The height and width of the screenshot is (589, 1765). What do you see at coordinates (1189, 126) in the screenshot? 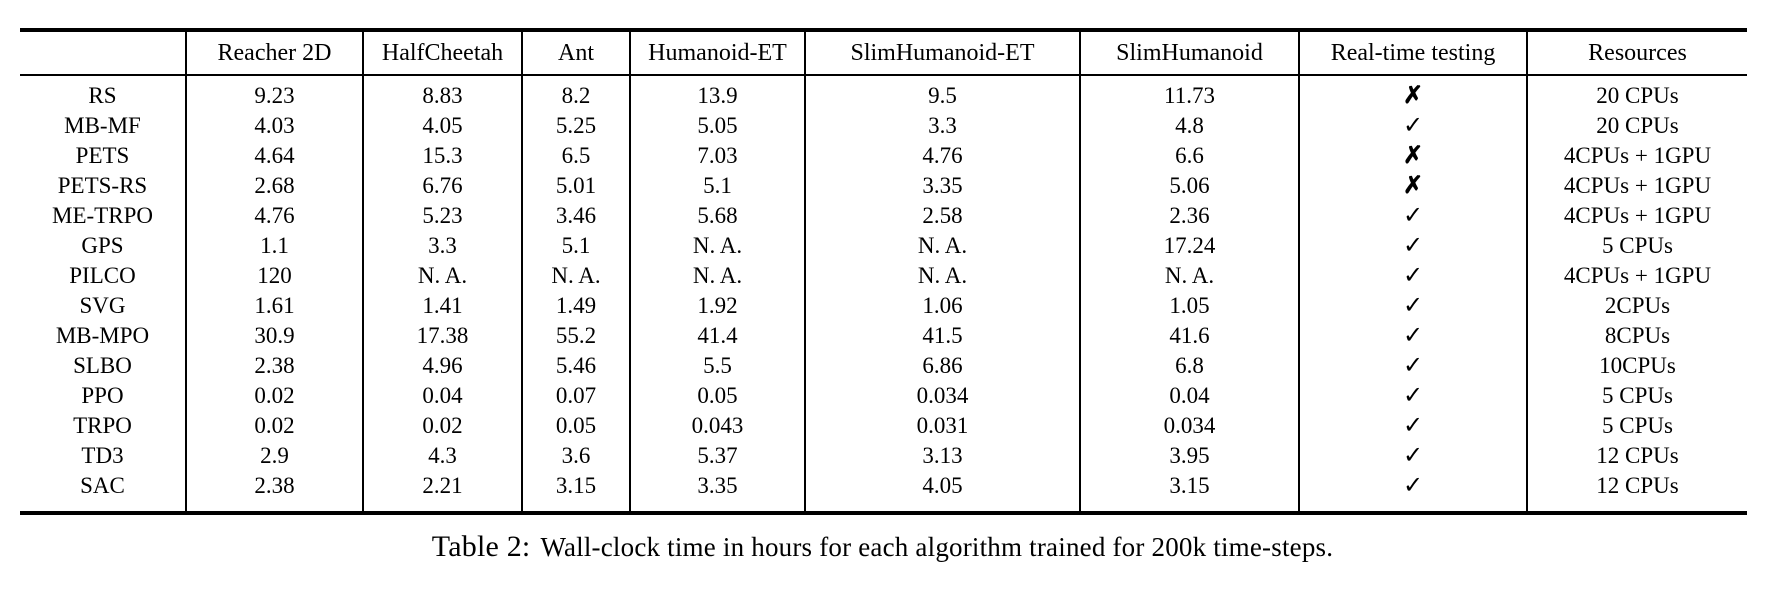
I see `value-cell: 4.8` at bounding box center [1189, 126].